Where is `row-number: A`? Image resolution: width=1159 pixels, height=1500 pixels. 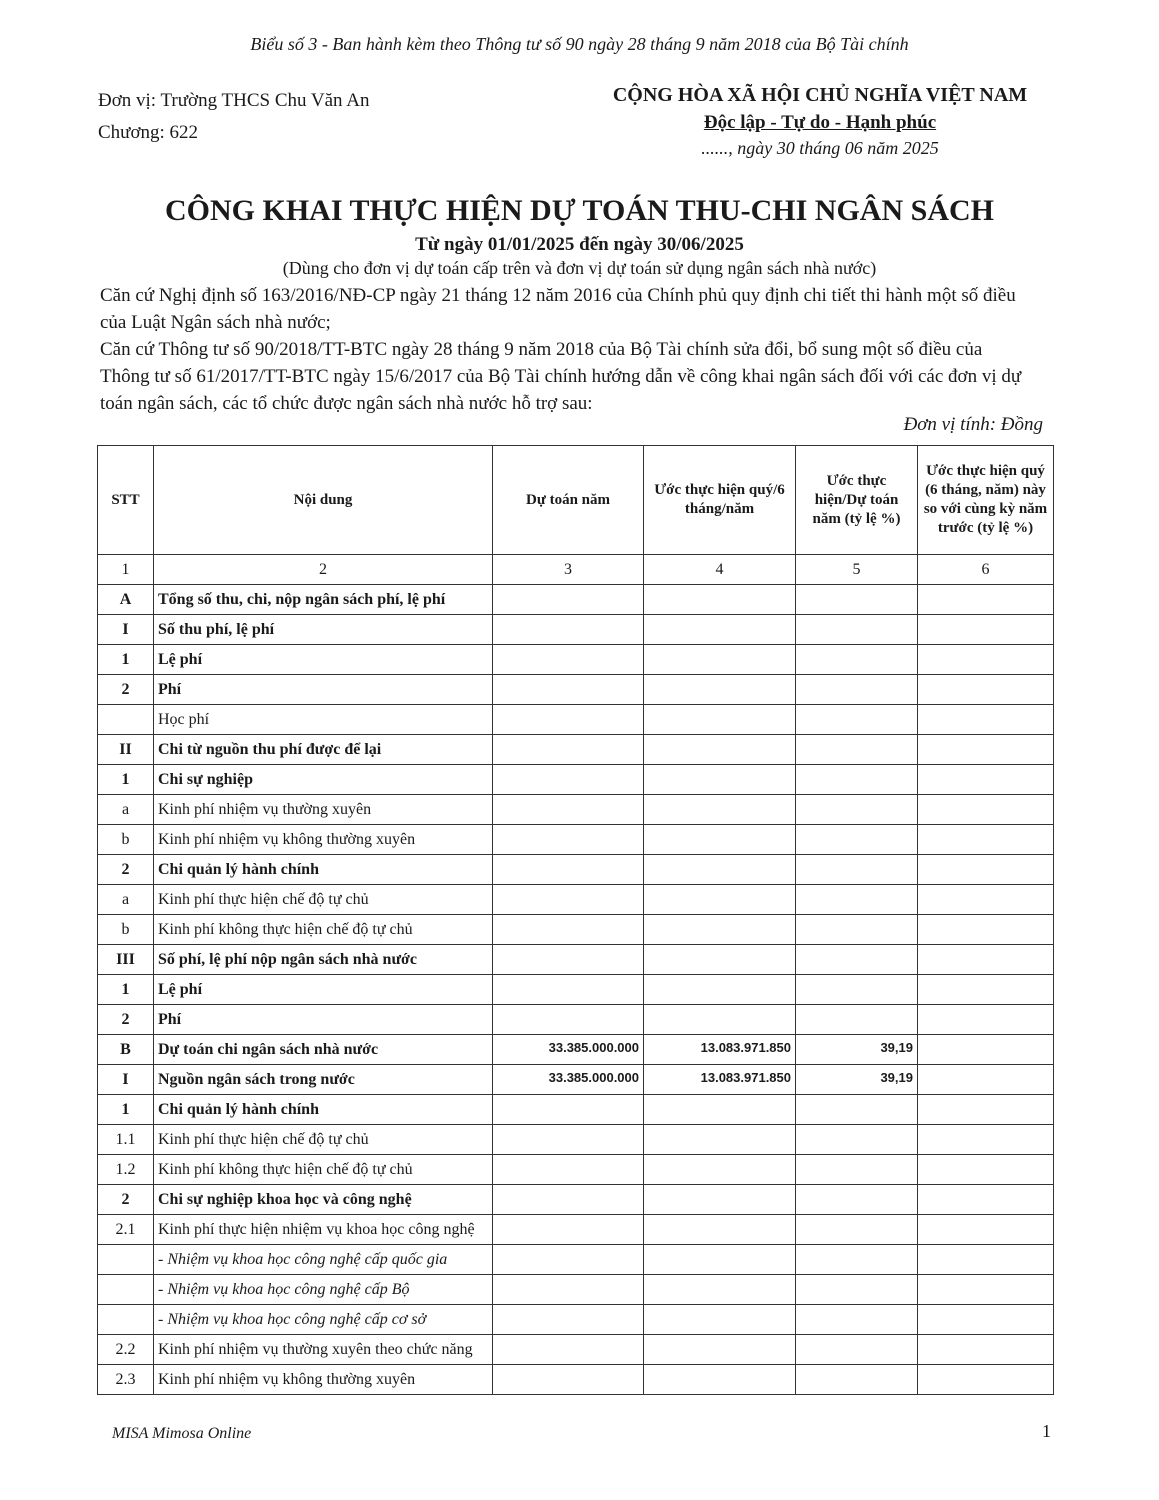 row-number: A is located at coordinates (125, 599).